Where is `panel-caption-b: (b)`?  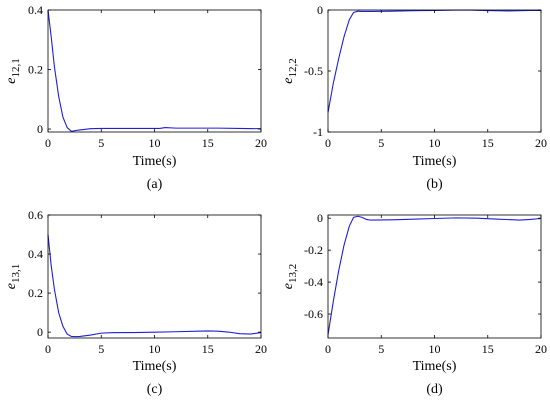 panel-caption-b: (b) is located at coordinates (434, 184).